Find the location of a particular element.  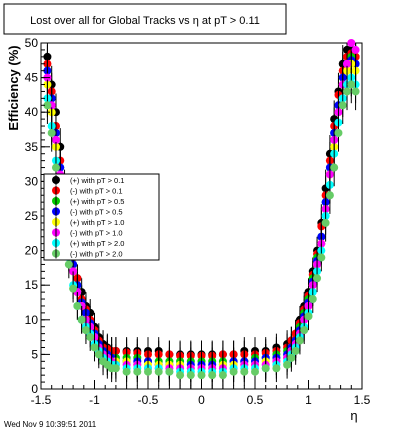

y-tick-label: 10 is located at coordinates (32, 320).